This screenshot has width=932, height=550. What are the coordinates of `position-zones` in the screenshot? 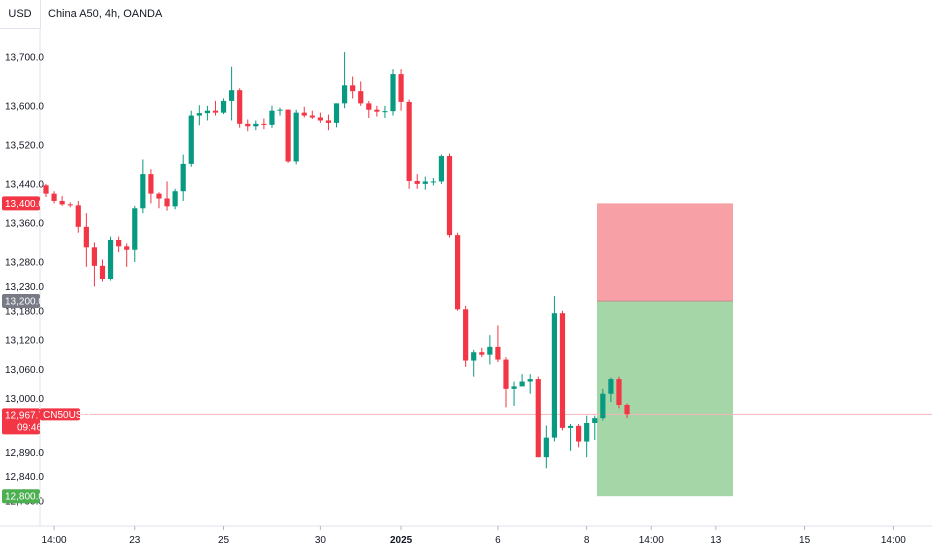 It's located at (665, 350).